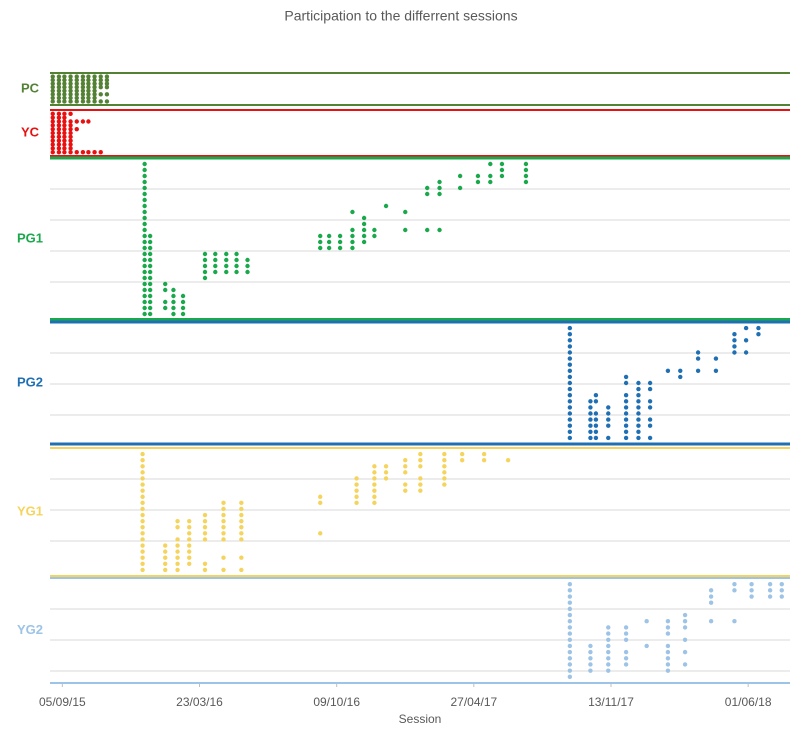  I want to click on x-tick-label: 05/09/15, so click(62, 702).